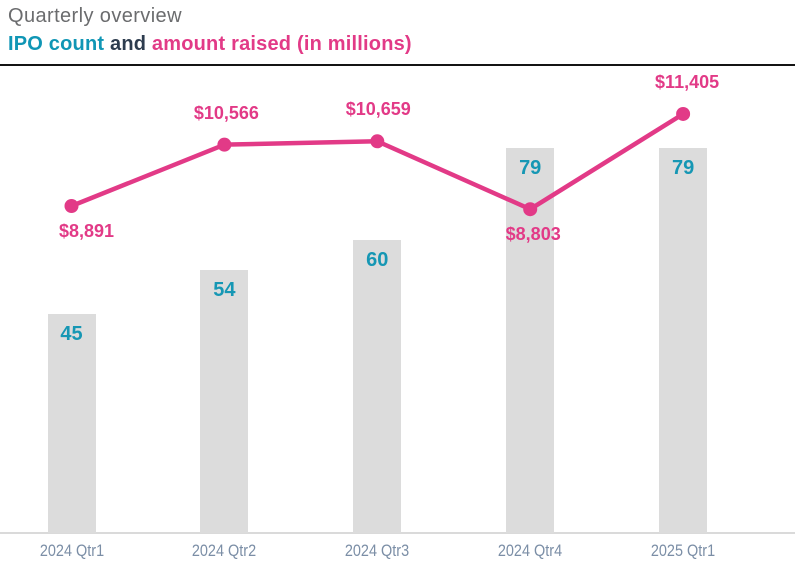 The width and height of the screenshot is (795, 570). What do you see at coordinates (397, 533) in the screenshot?
I see `x-axis-line` at bounding box center [397, 533].